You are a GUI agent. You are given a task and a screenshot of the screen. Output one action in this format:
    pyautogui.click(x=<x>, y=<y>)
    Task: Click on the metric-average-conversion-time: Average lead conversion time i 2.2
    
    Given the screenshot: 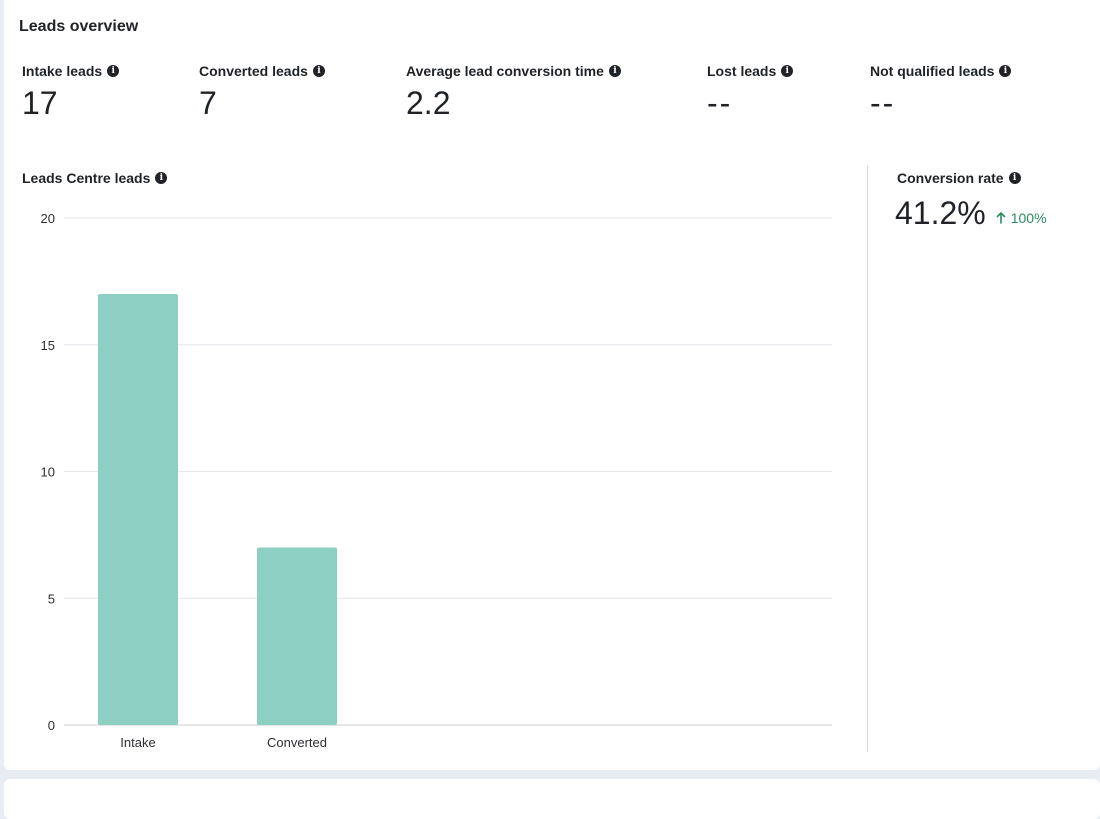 What is the action you would take?
    pyautogui.click(x=513, y=92)
    